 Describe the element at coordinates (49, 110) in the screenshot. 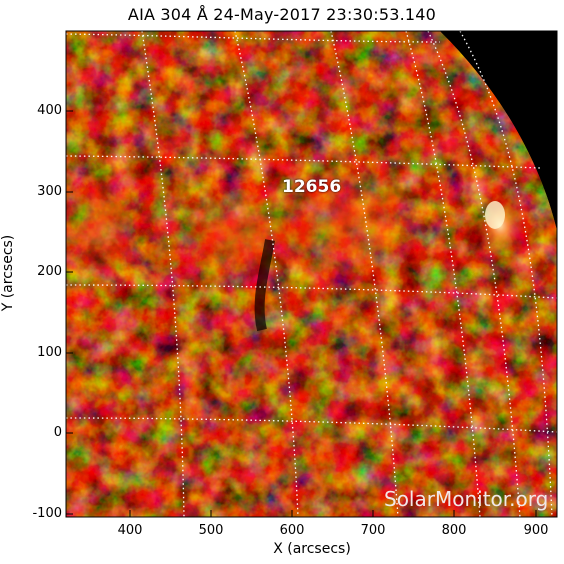

I see `y-tick-label: 400` at that location.